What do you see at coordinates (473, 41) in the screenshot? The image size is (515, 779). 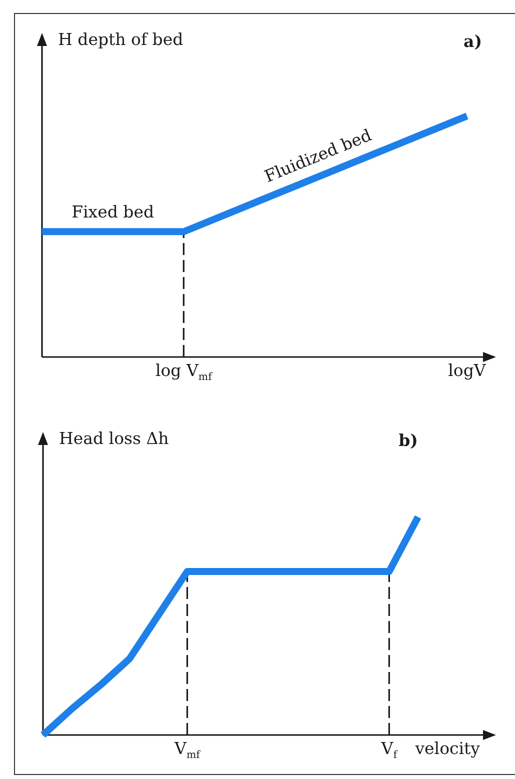 I see `chart-title: a)` at bounding box center [473, 41].